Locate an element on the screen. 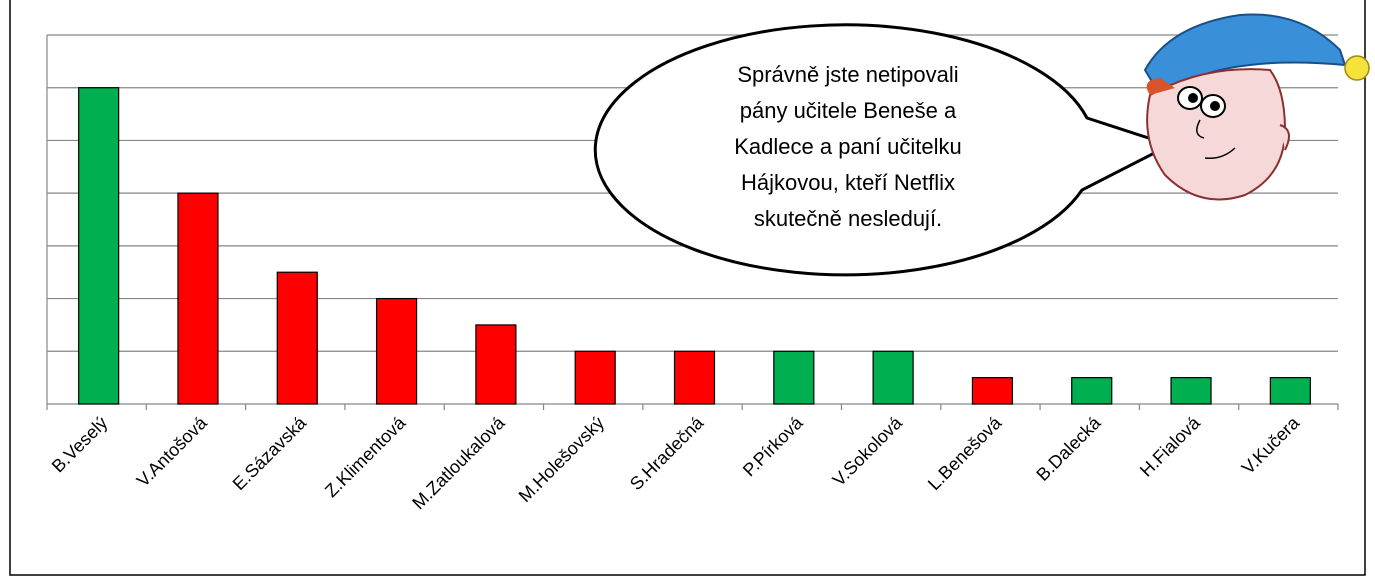 The image size is (1375, 579). pompom is located at coordinates (1357, 68).